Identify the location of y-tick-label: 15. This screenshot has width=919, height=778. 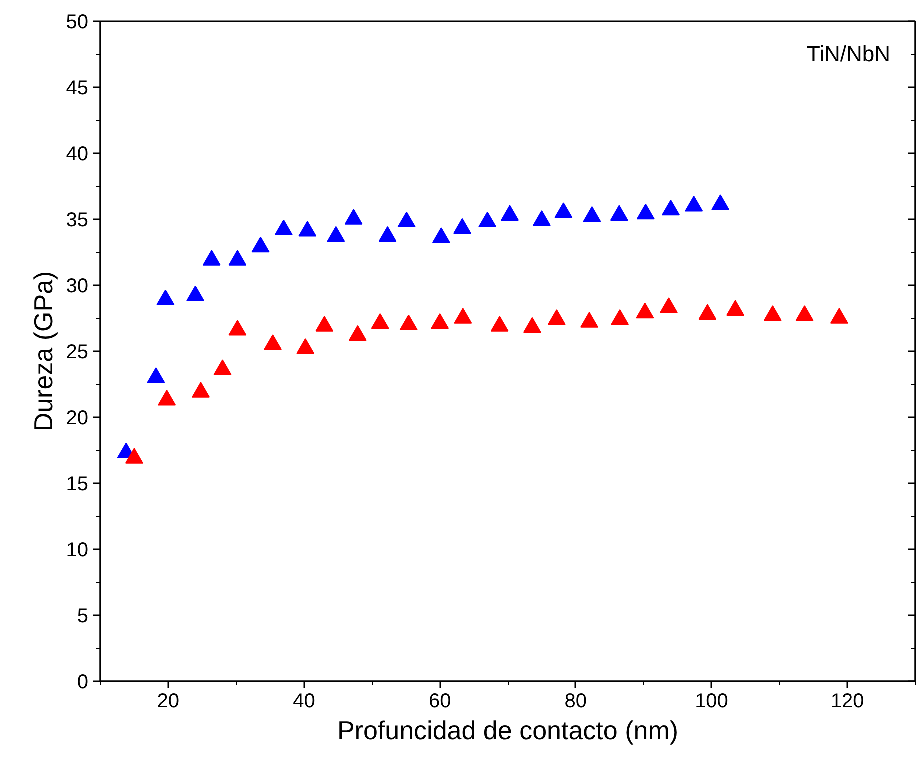
(77, 485).